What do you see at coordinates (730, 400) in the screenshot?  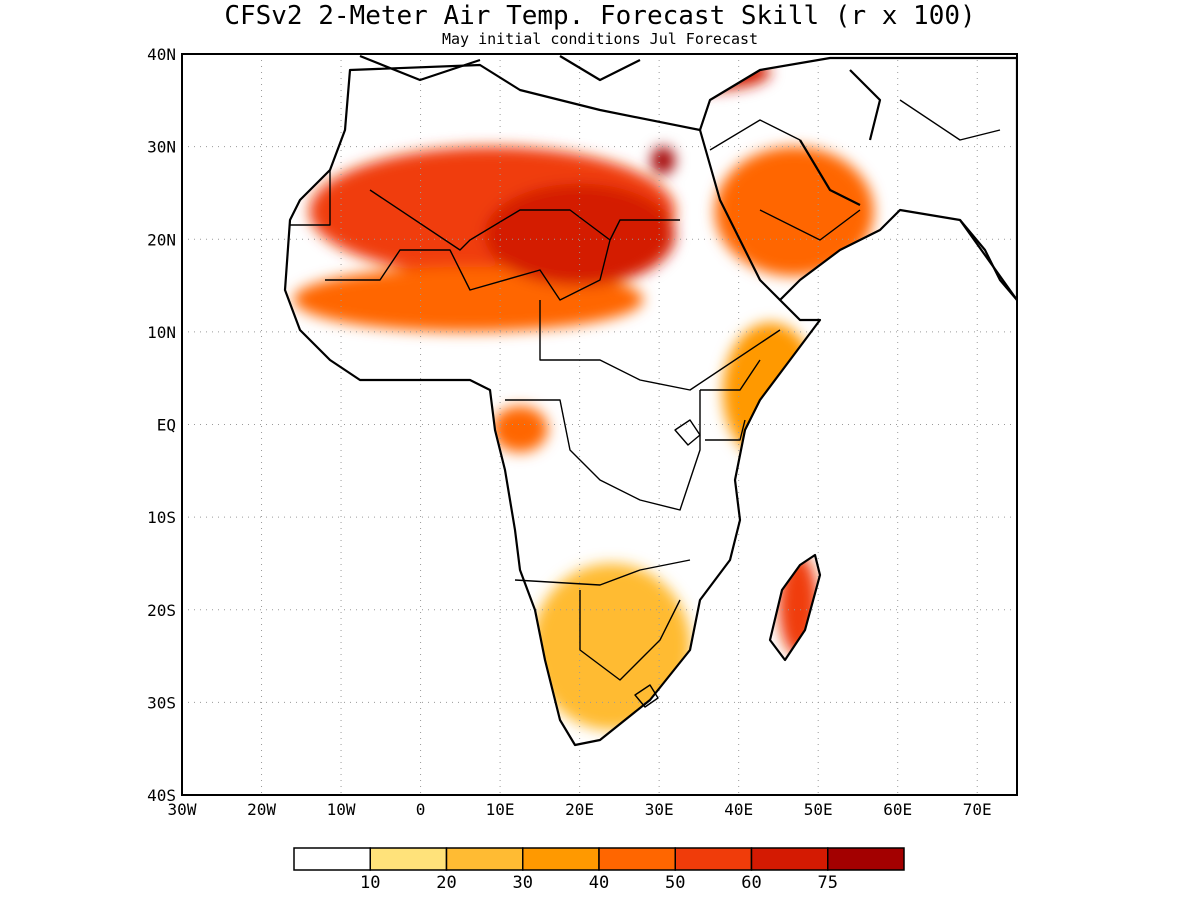 I see `border-east` at bounding box center [730, 400].